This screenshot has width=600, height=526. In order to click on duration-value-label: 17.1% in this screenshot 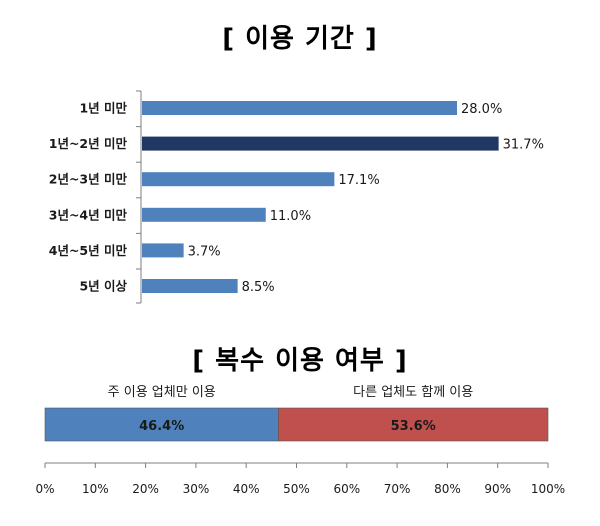, I will do `click(358, 180)`.